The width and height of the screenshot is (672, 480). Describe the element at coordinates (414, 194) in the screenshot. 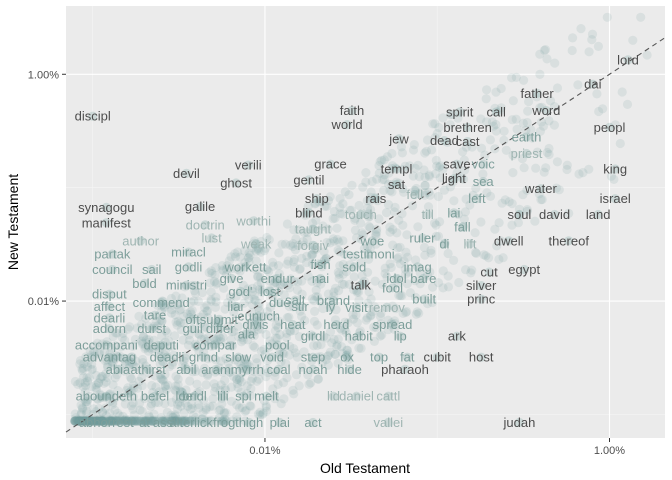

I see `word-label: fell` at that location.